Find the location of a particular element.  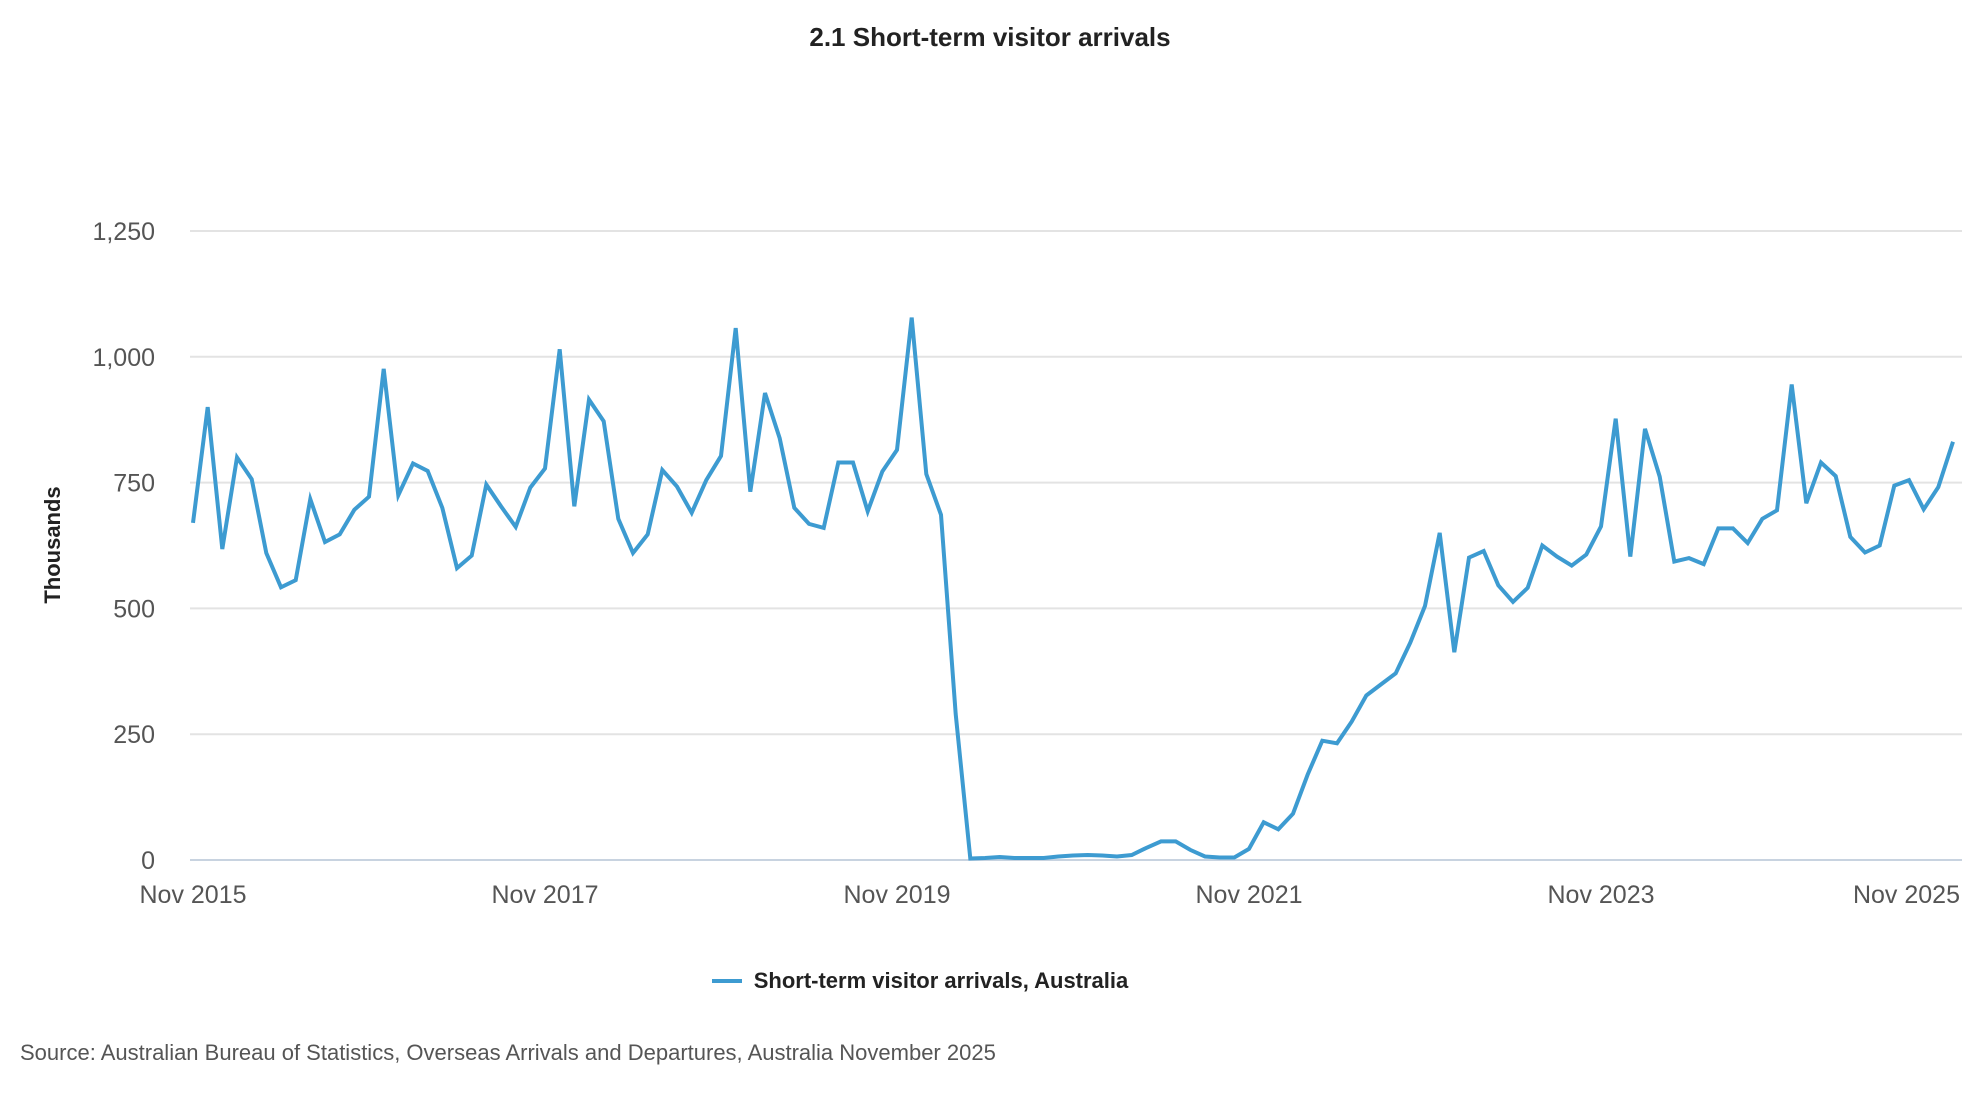

chart-title: 2.1 Short-term visitor arrivals is located at coordinates (990, 37).